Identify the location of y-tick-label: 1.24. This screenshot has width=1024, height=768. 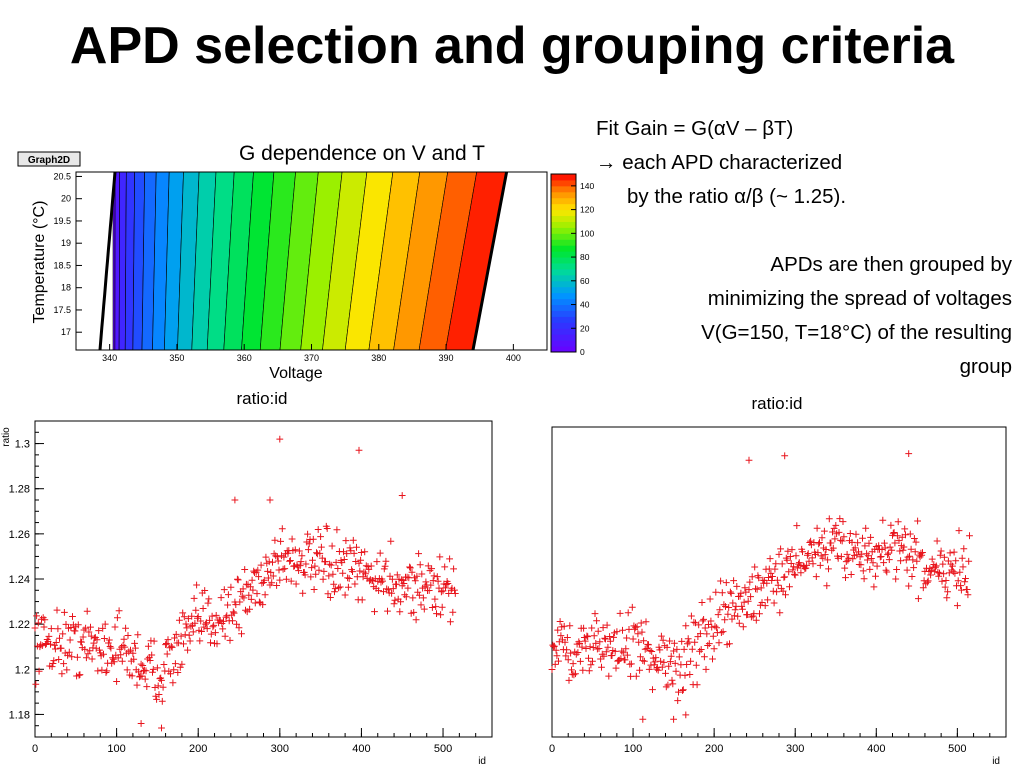
(19, 580).